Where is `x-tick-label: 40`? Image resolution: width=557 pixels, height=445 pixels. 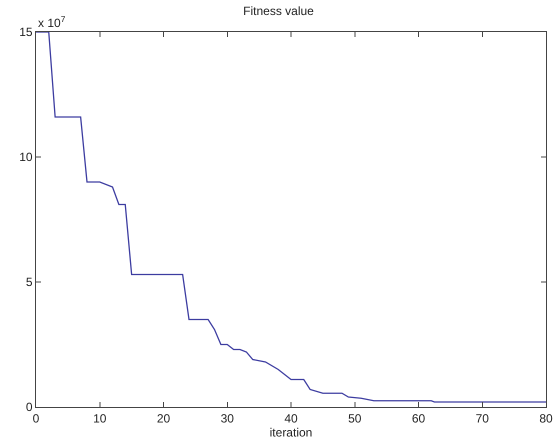 x-tick-label: 40 is located at coordinates (291, 418).